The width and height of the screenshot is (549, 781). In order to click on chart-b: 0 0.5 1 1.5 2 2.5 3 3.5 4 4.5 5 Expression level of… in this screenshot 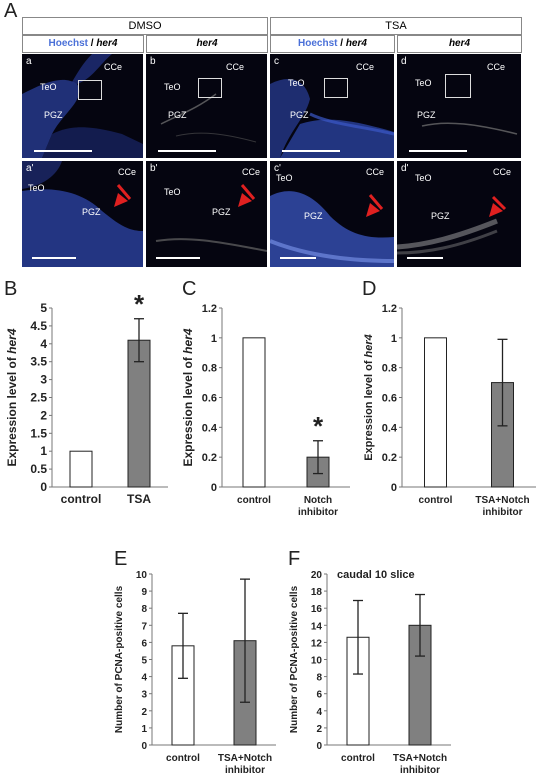, I will do `click(86, 399)`.